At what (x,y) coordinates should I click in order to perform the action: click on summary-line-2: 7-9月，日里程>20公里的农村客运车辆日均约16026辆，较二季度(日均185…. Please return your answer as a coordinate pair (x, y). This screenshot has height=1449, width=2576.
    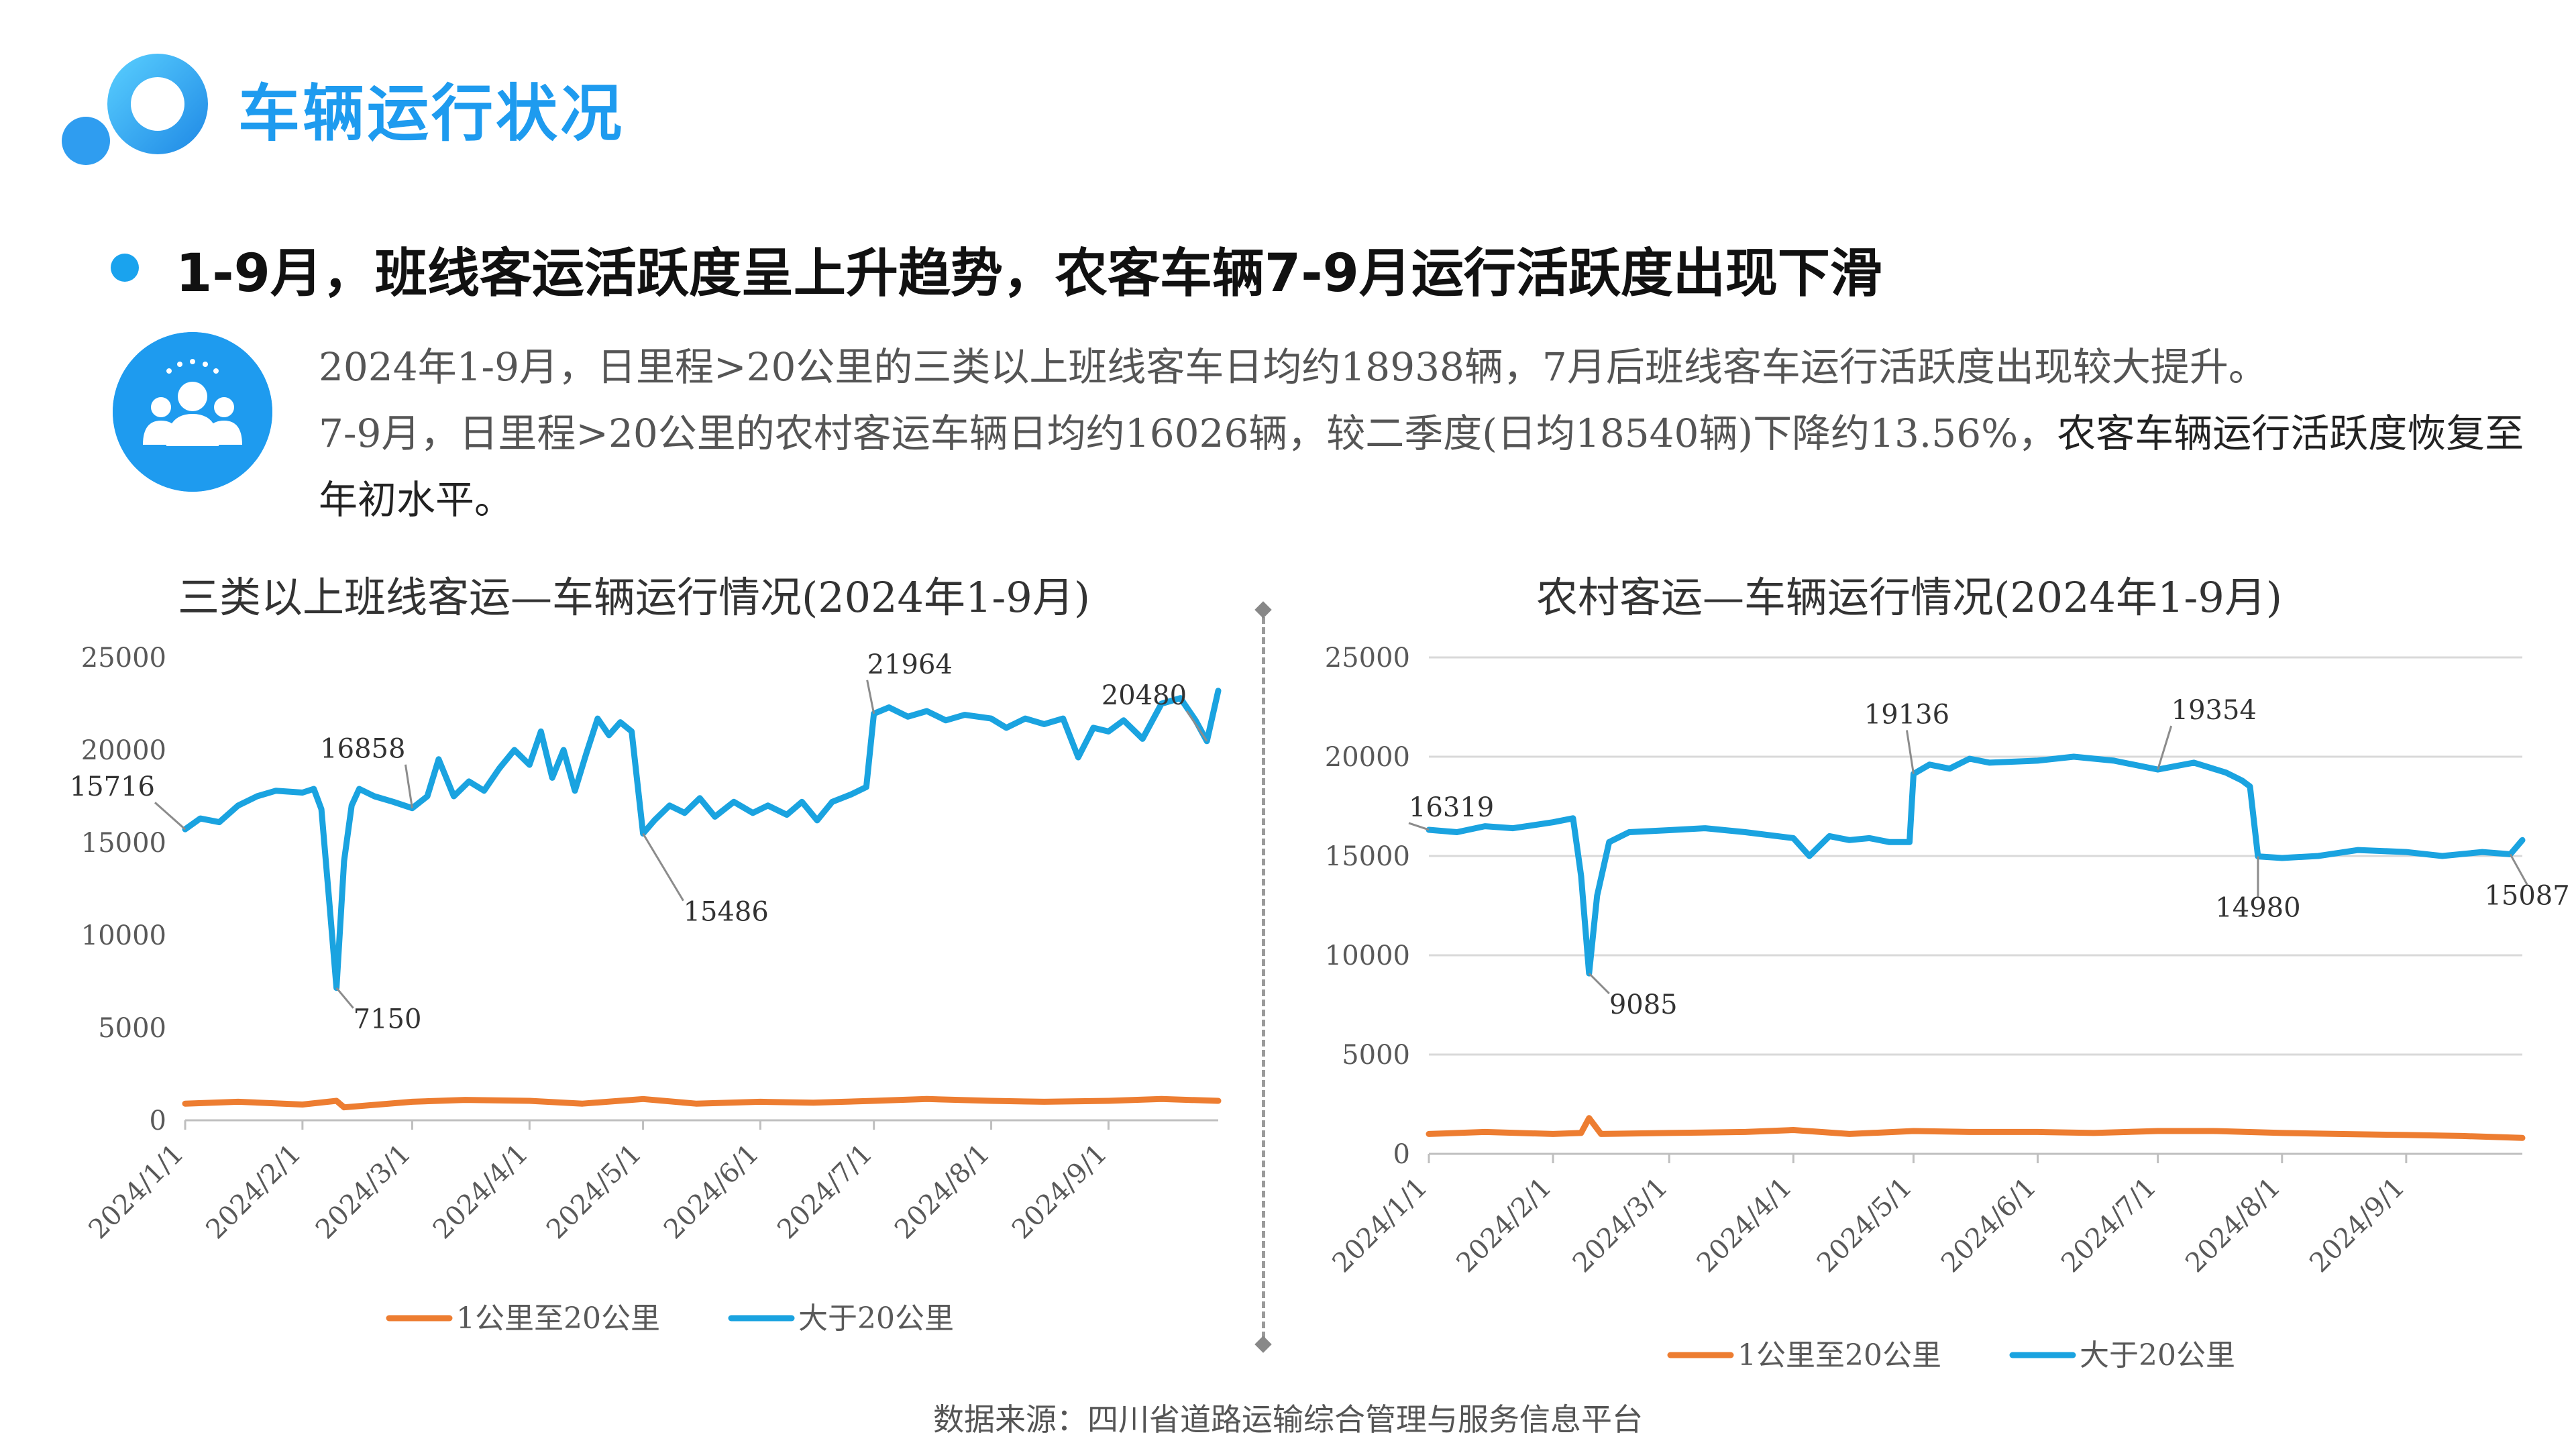
    Looking at the image, I should click on (1436, 466).